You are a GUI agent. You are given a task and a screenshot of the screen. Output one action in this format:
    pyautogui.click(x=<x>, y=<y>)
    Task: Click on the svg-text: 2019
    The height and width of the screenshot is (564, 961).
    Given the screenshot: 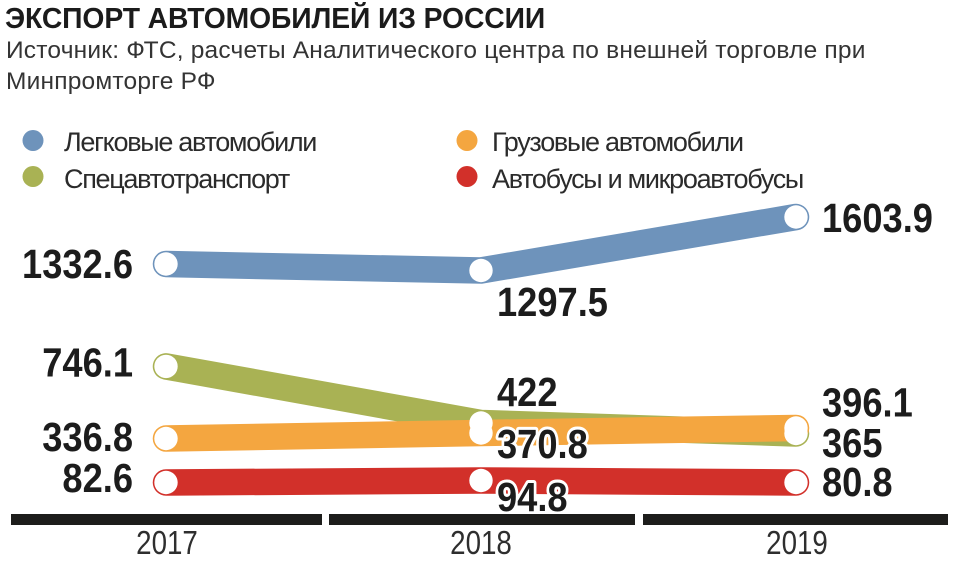 What is the action you would take?
    pyautogui.click(x=797, y=543)
    